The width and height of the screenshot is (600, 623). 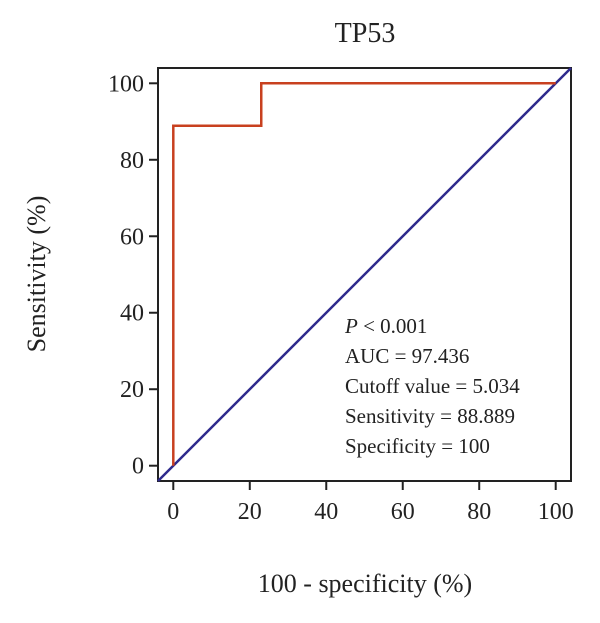 What do you see at coordinates (370, 503) in the screenshot?
I see `x-axis-ticks: 0 20 40 60 80 100` at bounding box center [370, 503].